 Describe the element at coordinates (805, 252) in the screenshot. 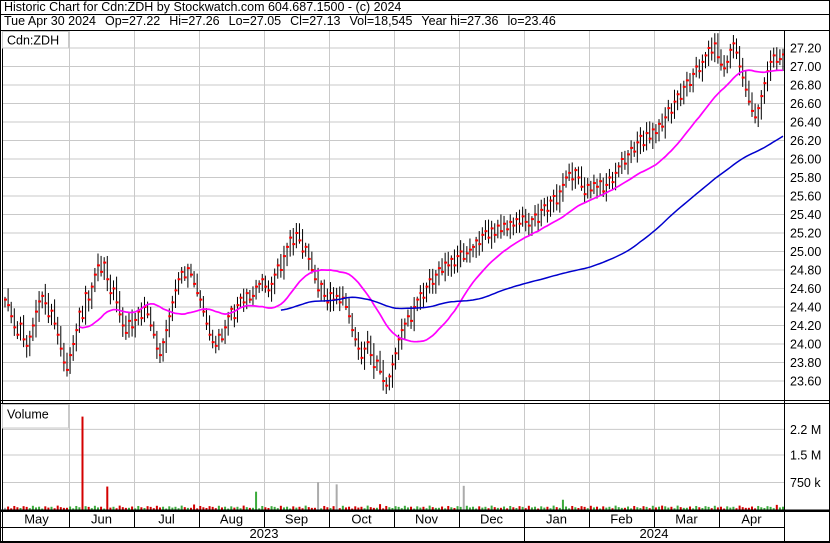

I see `price-tick-label: 25.00` at that location.